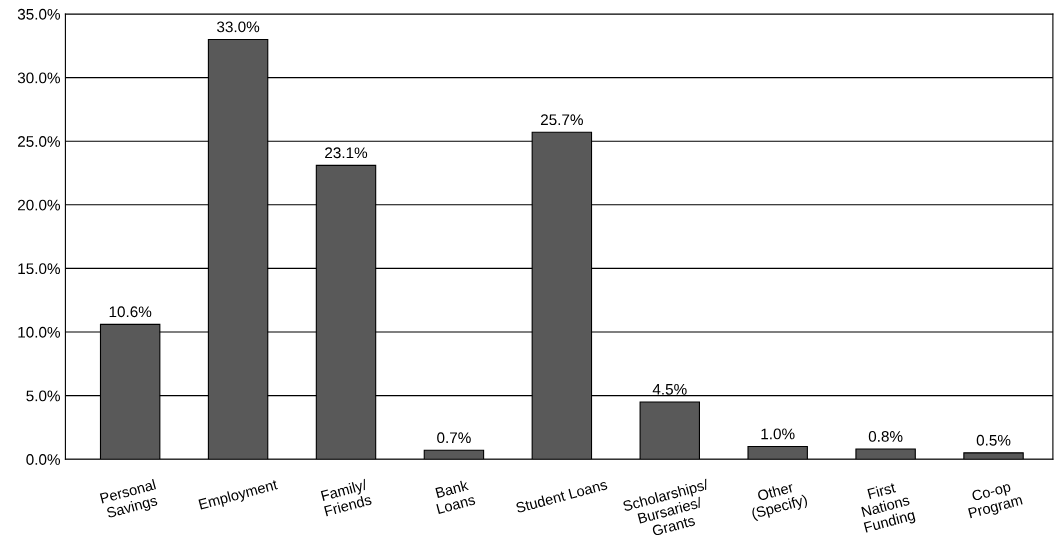 The width and height of the screenshot is (1055, 560). Describe the element at coordinates (39, 78) in the screenshot. I see `y-tick-label: 30.0%` at that location.